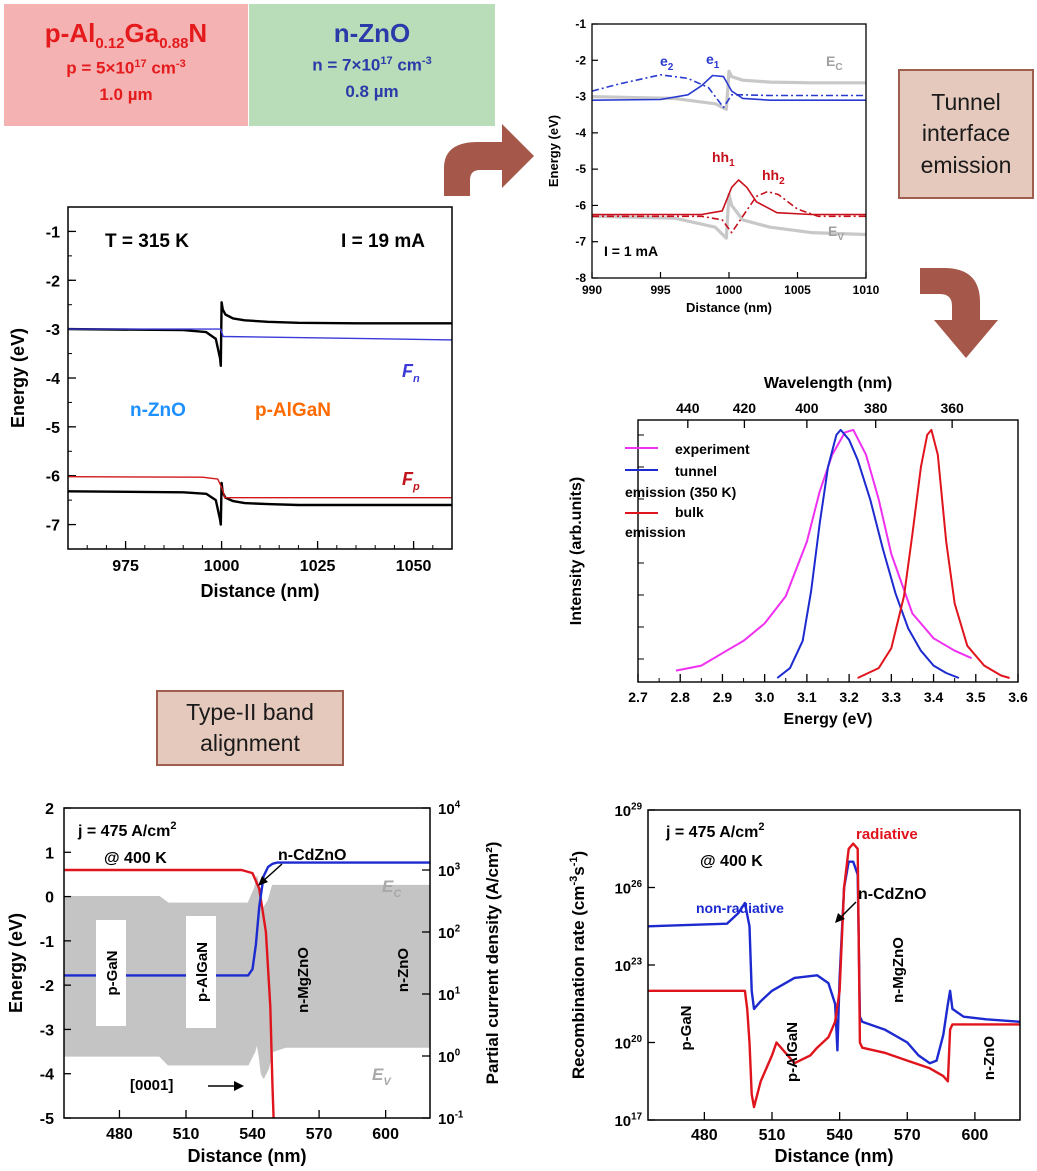 The width and height of the screenshot is (1037, 1171). Describe the element at coordinates (449, 1056) in the screenshot. I see `y2-tick-label: 10⁰` at that location.